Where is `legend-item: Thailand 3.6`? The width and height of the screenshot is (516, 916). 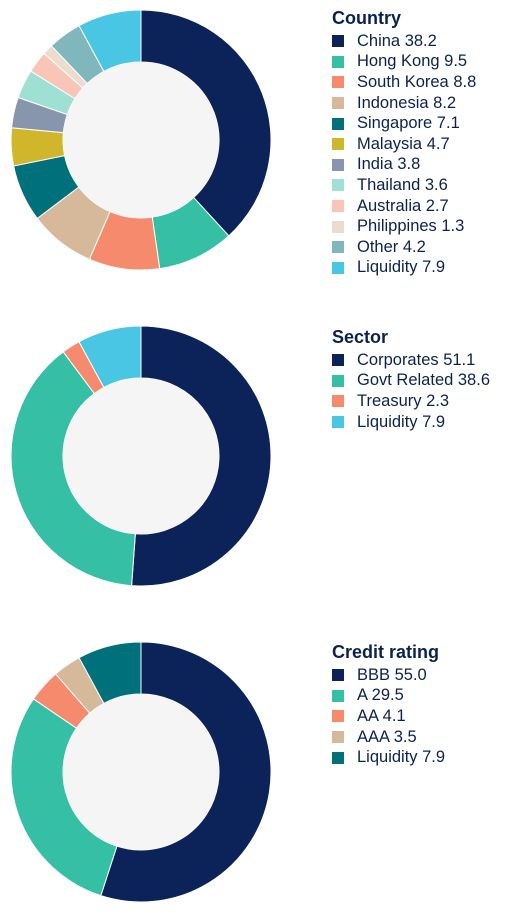
legend-item: Thailand 3.6 is located at coordinates (404, 185).